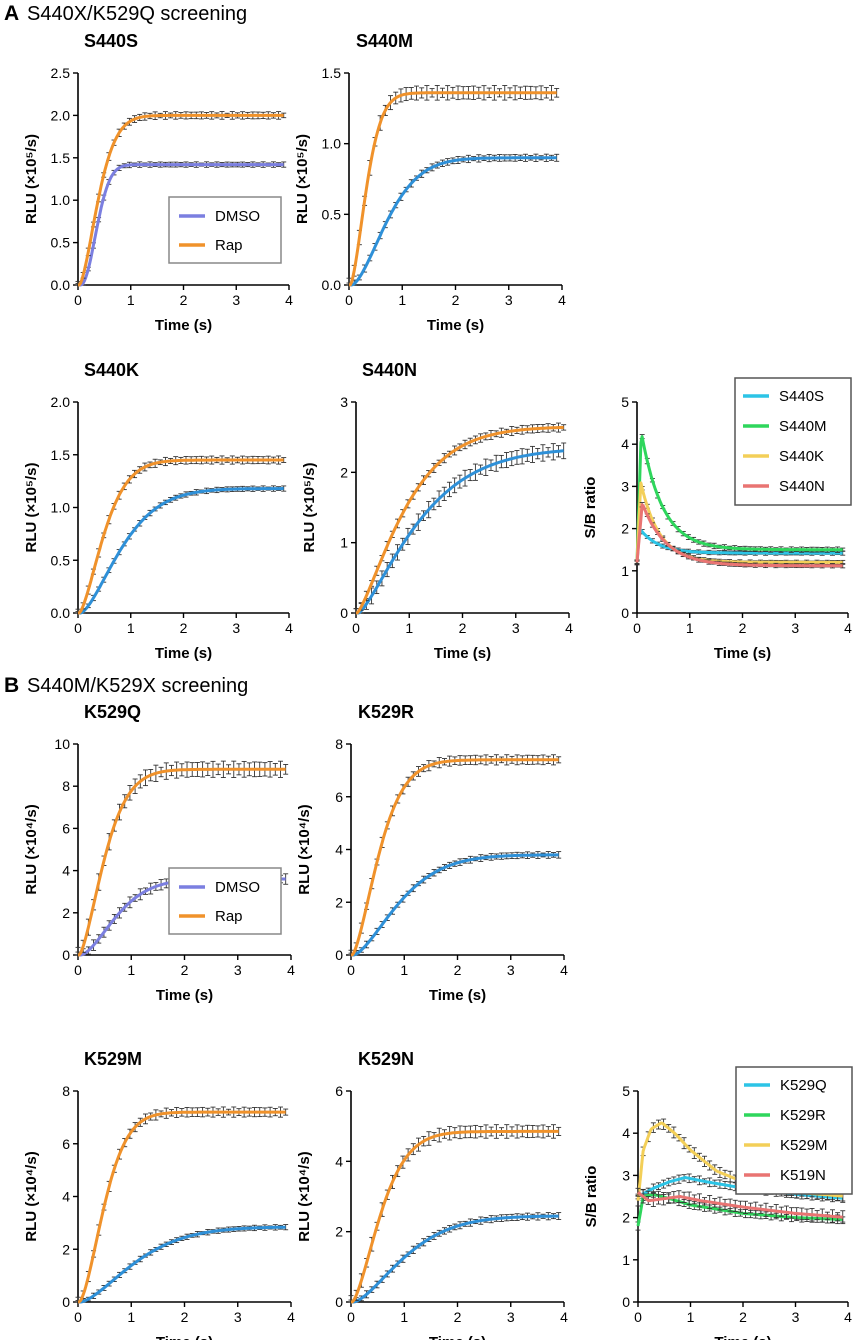  I want to click on series-s440n, so click(740, 535).